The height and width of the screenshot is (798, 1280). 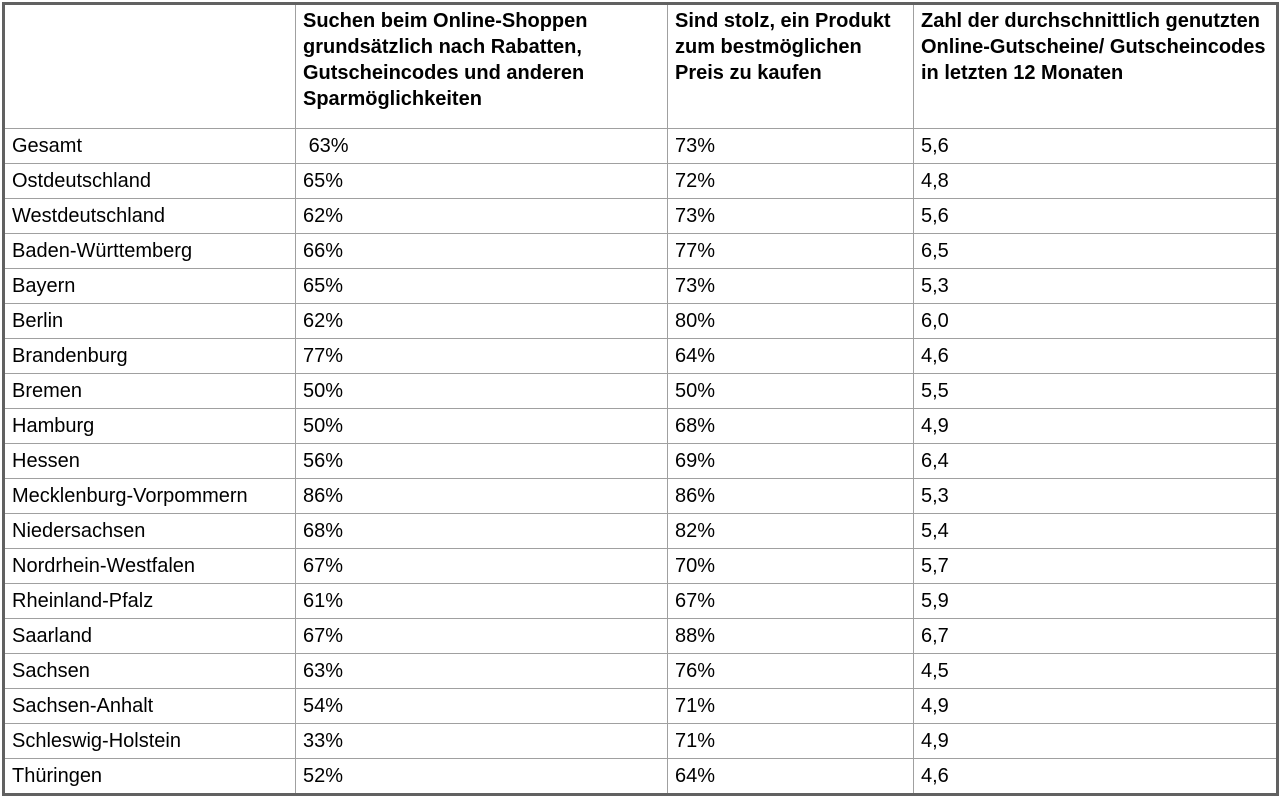 I want to click on table-row: Schleswig-Holstein 33% 71% 4,9, so click(x=640, y=741).